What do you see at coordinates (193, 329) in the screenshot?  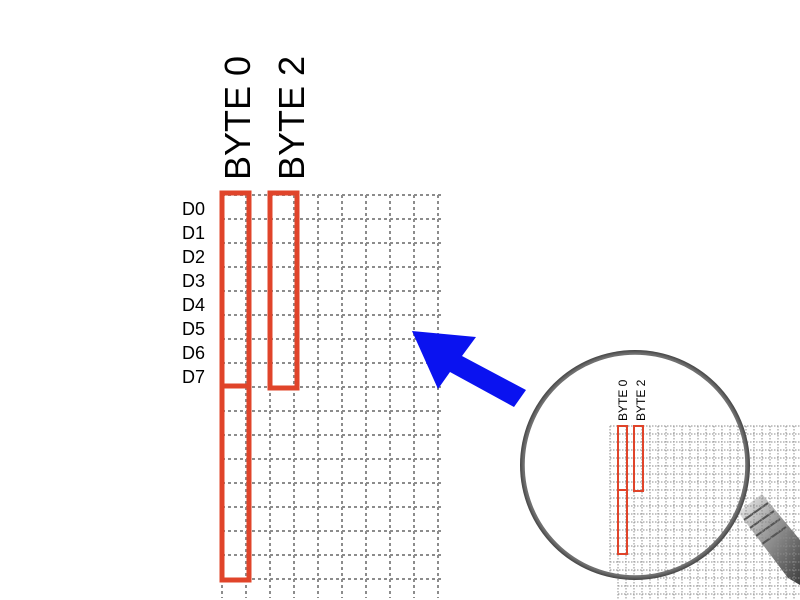 I see `bit-label-d5: D5` at bounding box center [193, 329].